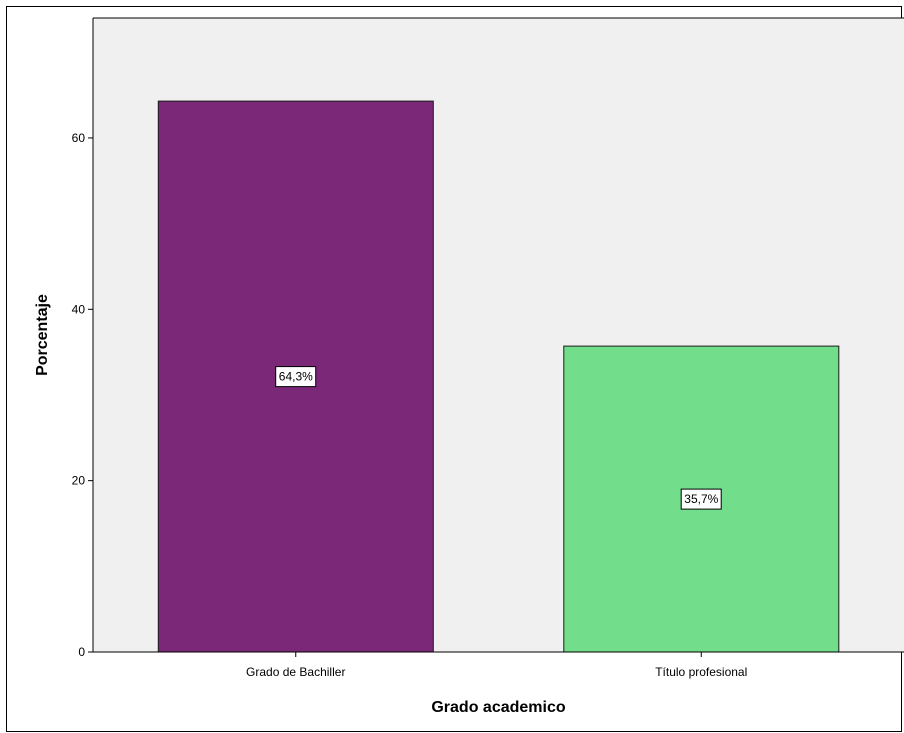 Image resolution: width=904 pixels, height=733 pixels. What do you see at coordinates (295, 672) in the screenshot?
I see `x-tick-label: Grado de Bachiller` at bounding box center [295, 672].